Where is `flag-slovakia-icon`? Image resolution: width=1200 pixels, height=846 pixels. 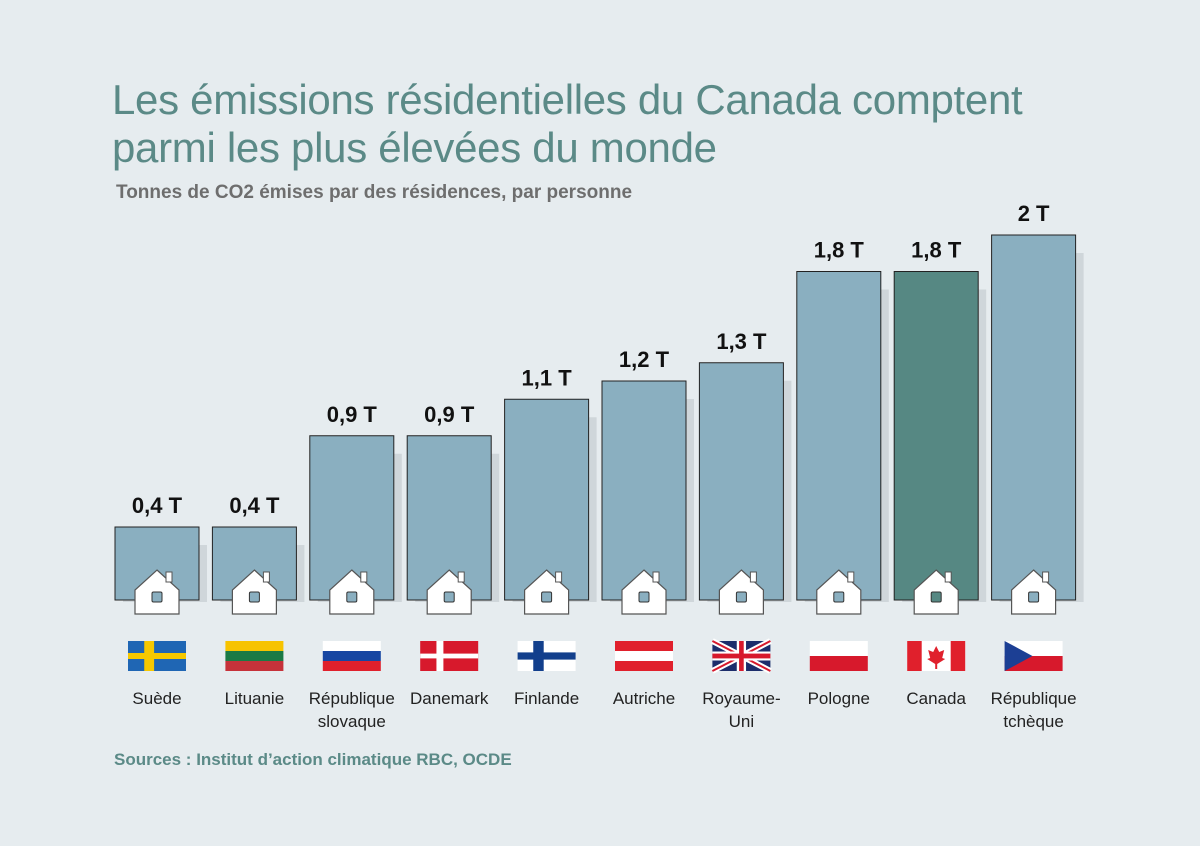 flag-slovakia-icon is located at coordinates (351, 656).